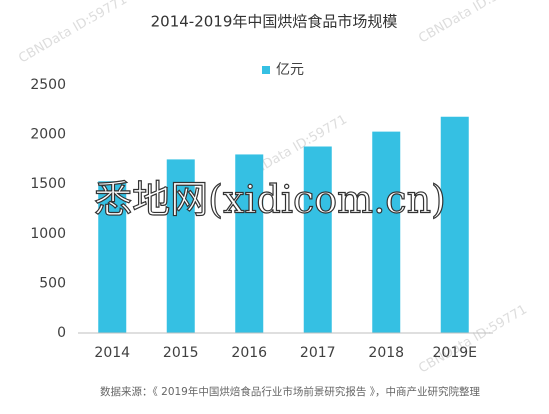 The height and width of the screenshot is (414, 549). Describe the element at coordinates (318, 353) in the screenshot. I see `x-tick-label: 2017` at that location.